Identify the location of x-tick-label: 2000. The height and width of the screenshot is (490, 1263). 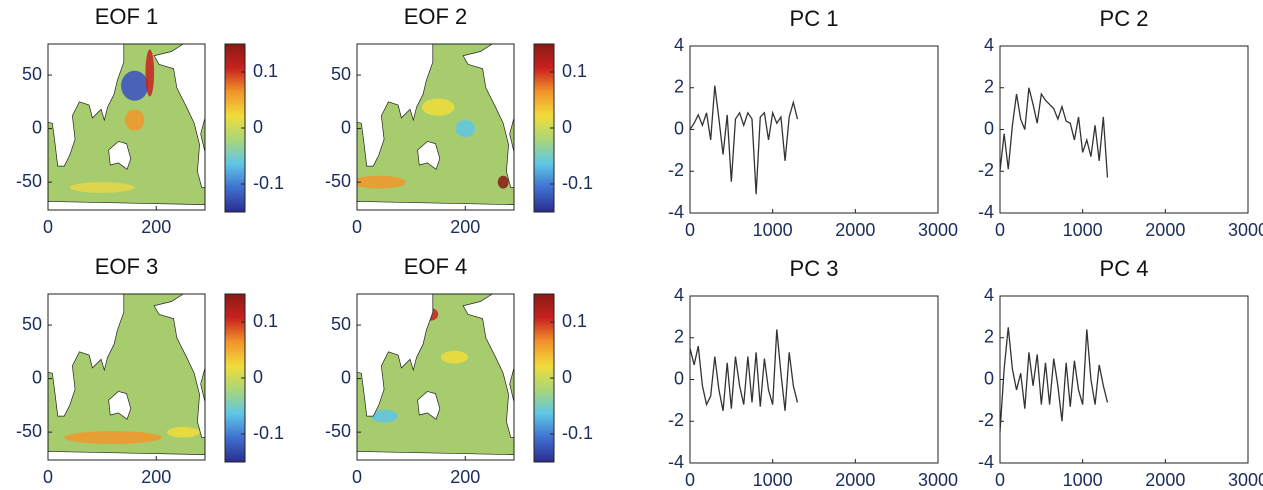
(855, 480).